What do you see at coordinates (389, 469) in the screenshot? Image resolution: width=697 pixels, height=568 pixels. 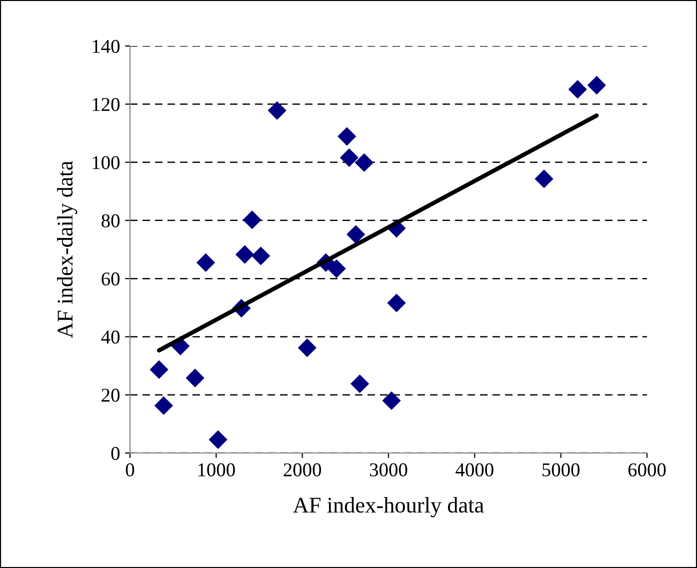 I see `x-tick-label: 3000` at bounding box center [389, 469].